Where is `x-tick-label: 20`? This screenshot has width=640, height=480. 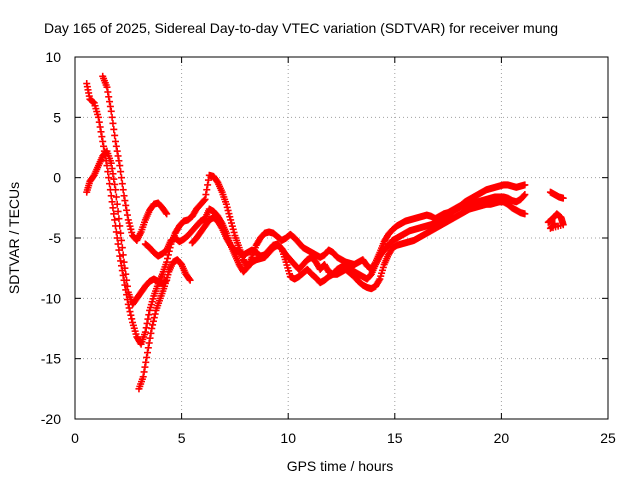 x-tick-label: 20 is located at coordinates (502, 438).